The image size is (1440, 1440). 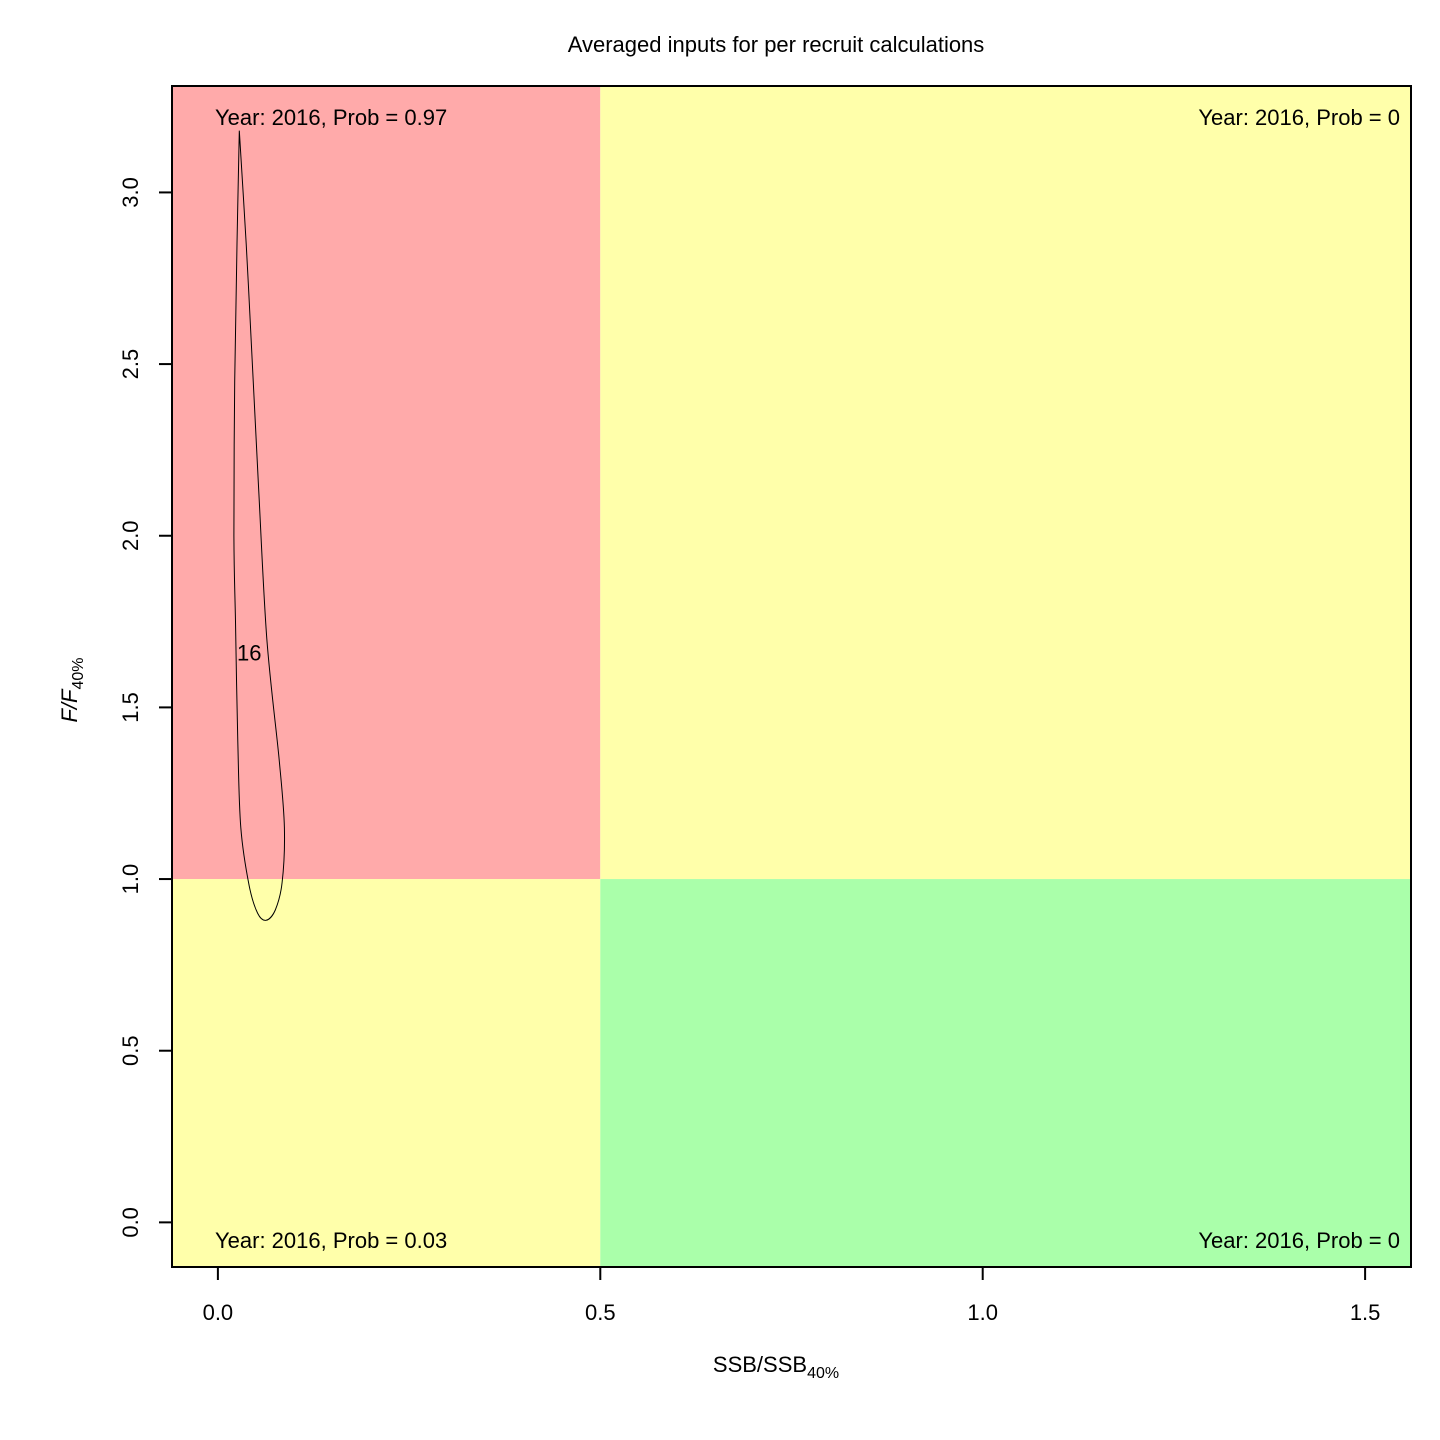 What do you see at coordinates (69, 705) in the screenshot?
I see `y-axis-label-main: F/F` at bounding box center [69, 705].